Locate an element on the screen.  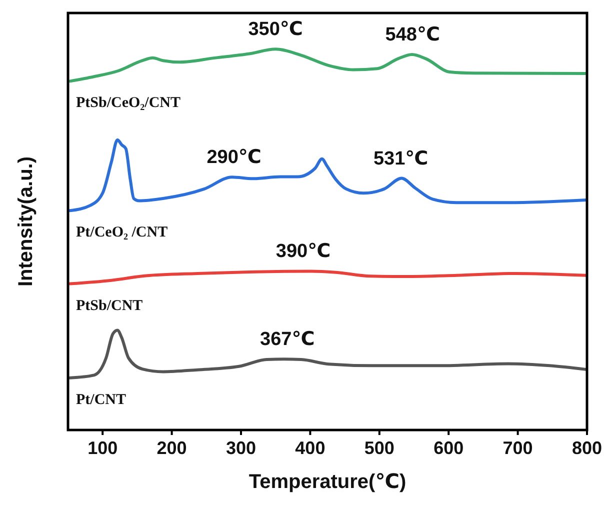
series-label: PtSb/CNT is located at coordinates (109, 306).